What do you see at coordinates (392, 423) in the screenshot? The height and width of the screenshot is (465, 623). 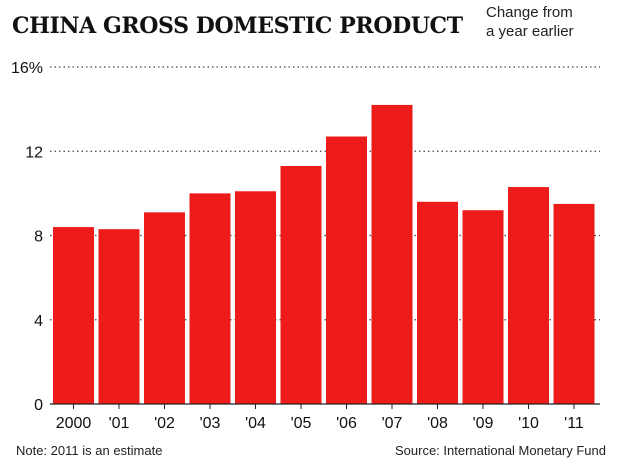 I see `x-tick-label: '07` at bounding box center [392, 423].